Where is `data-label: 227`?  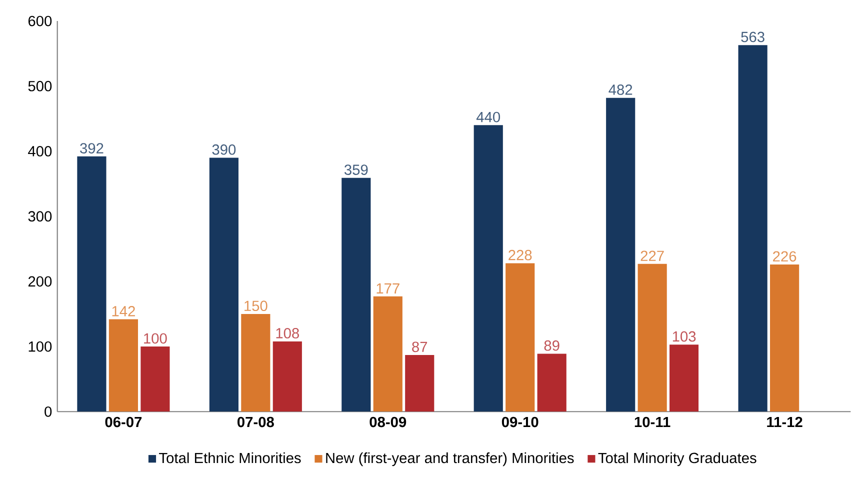 data-label: 227 is located at coordinates (652, 255).